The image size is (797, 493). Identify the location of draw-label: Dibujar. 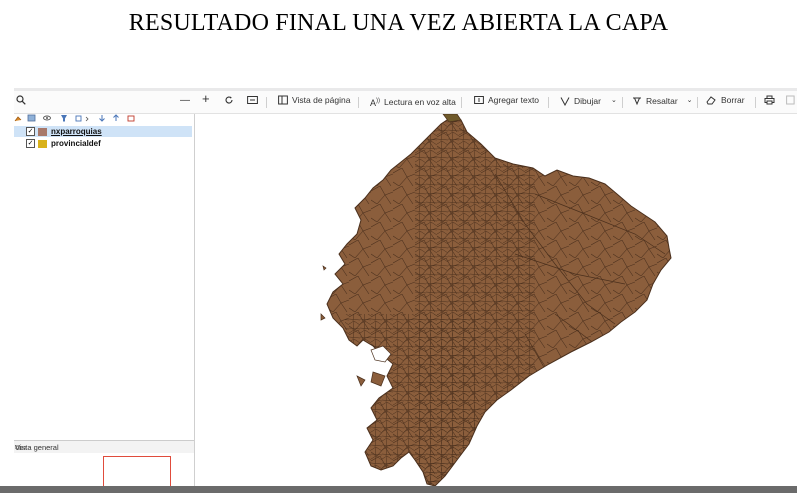
(587, 101).